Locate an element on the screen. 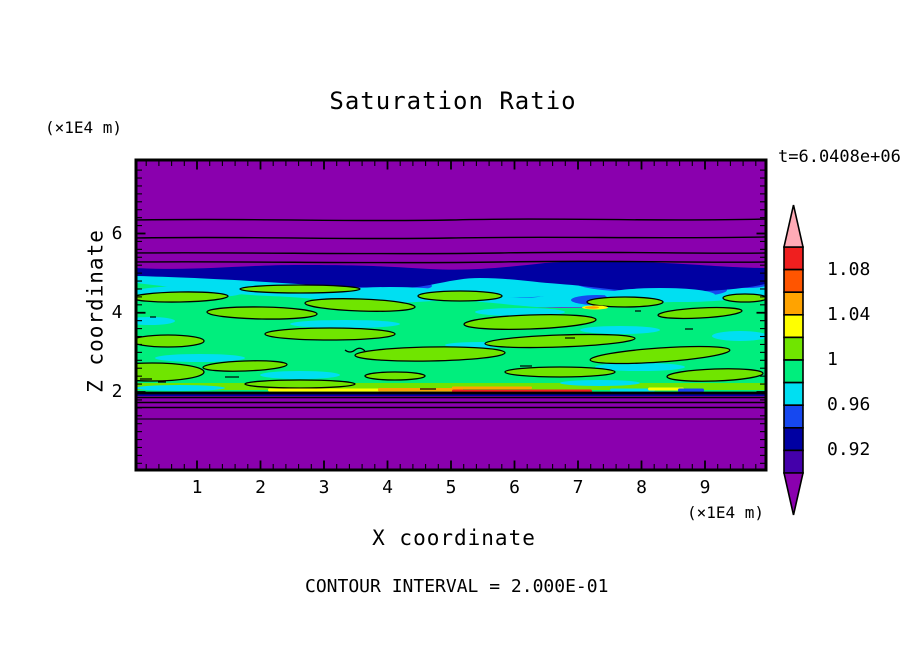 This screenshot has height=654, width=904. y-tick-label: 2 is located at coordinates (117, 392).